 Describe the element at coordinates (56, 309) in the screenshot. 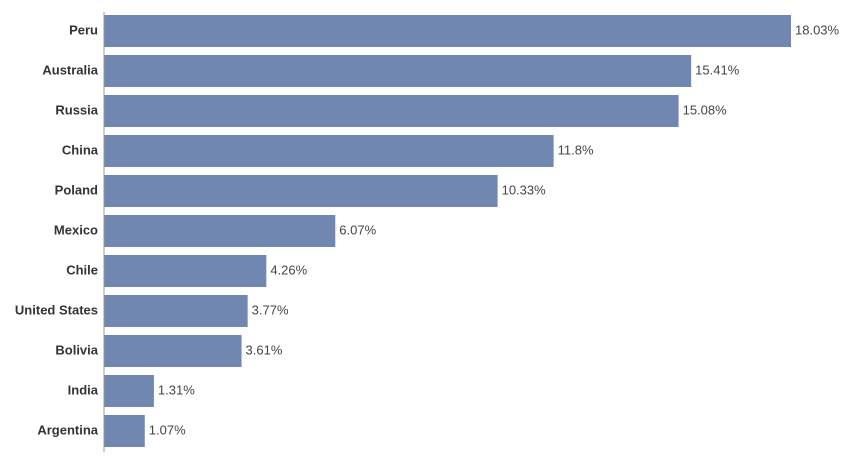

I see `category-label: United States` at that location.